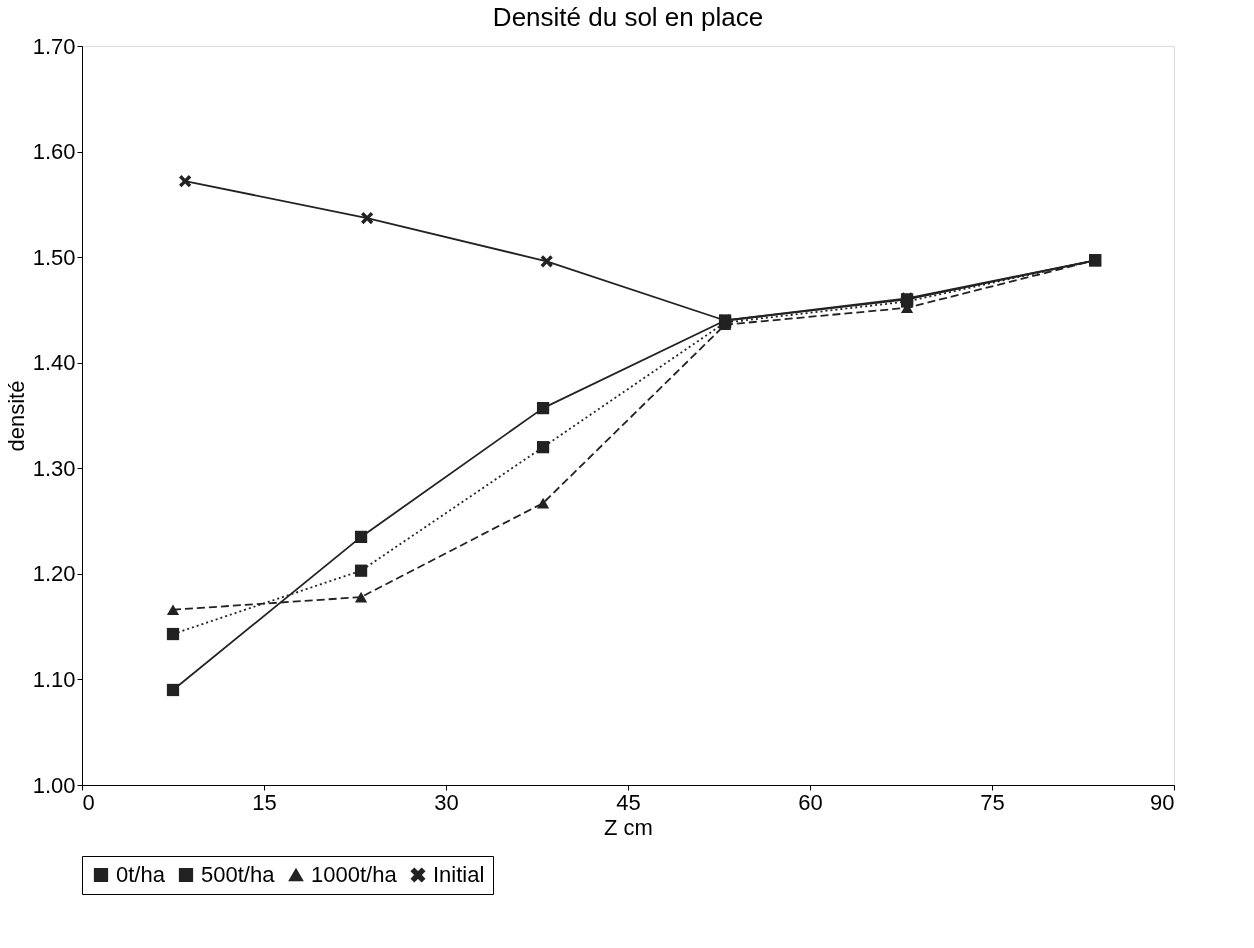  I want to click on legend-label: 1000t/ha, so click(354, 874).